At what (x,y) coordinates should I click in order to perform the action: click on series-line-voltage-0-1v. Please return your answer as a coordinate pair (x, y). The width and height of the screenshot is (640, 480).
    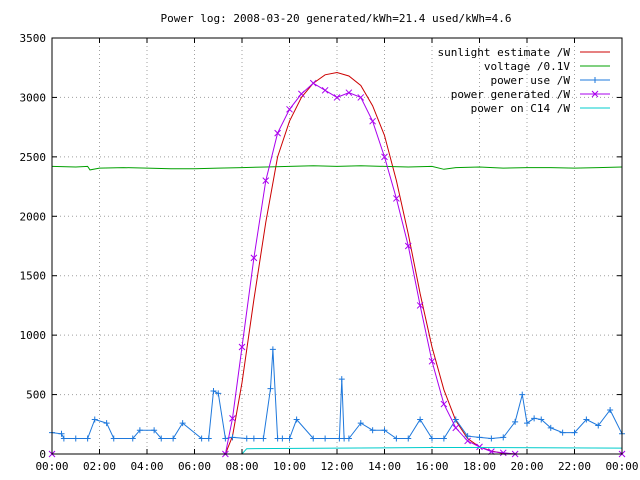
    Looking at the image, I should click on (337, 168).